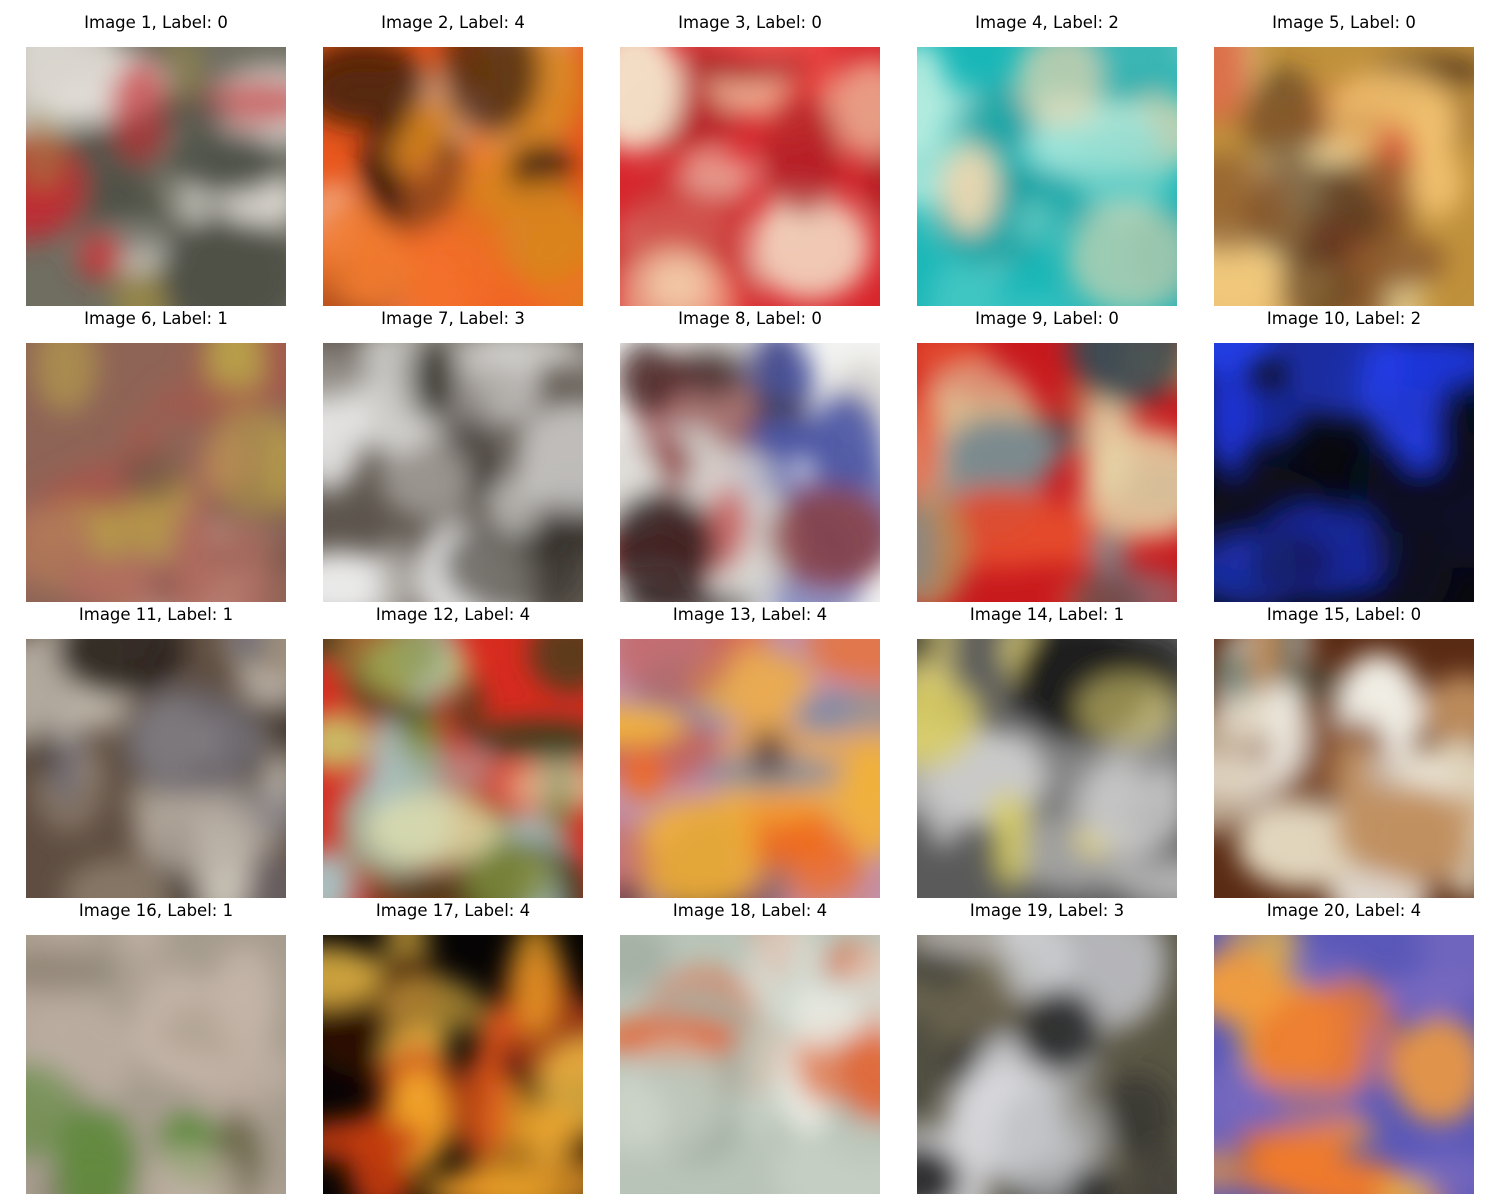 The width and height of the screenshot is (1500, 1200). What do you see at coordinates (453, 318) in the screenshot?
I see `image-title: Image 7, Label: 3` at bounding box center [453, 318].